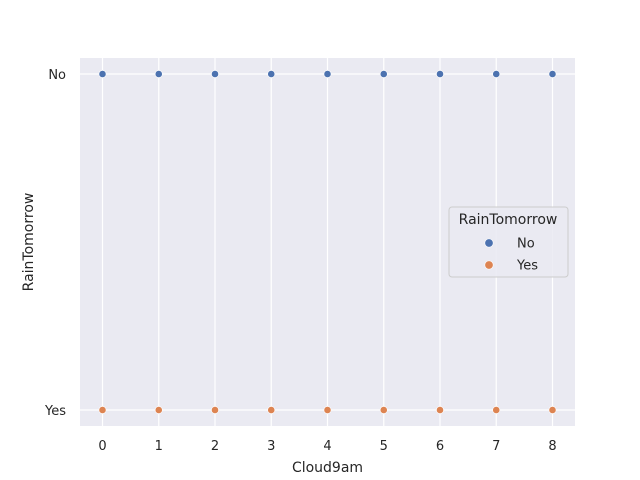  What do you see at coordinates (55, 411) in the screenshot?
I see `y-tick-label: Yes` at bounding box center [55, 411].